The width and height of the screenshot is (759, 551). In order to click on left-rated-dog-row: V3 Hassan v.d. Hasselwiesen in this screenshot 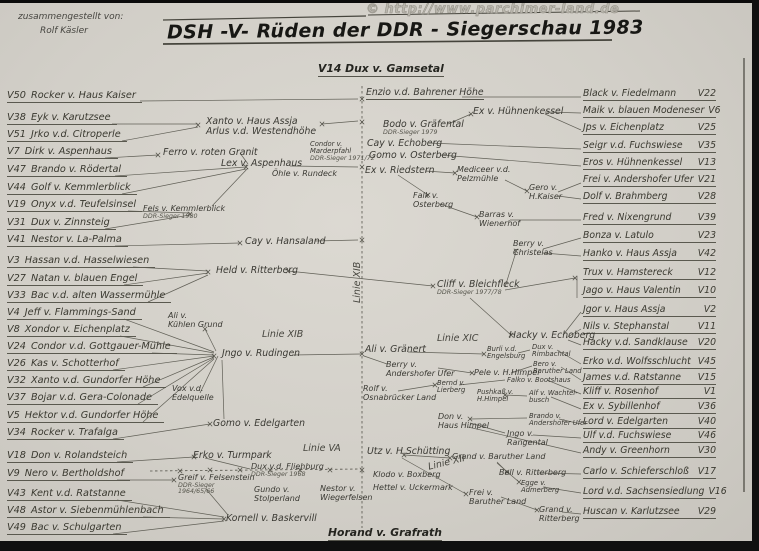, I will do `click(81, 261)`.